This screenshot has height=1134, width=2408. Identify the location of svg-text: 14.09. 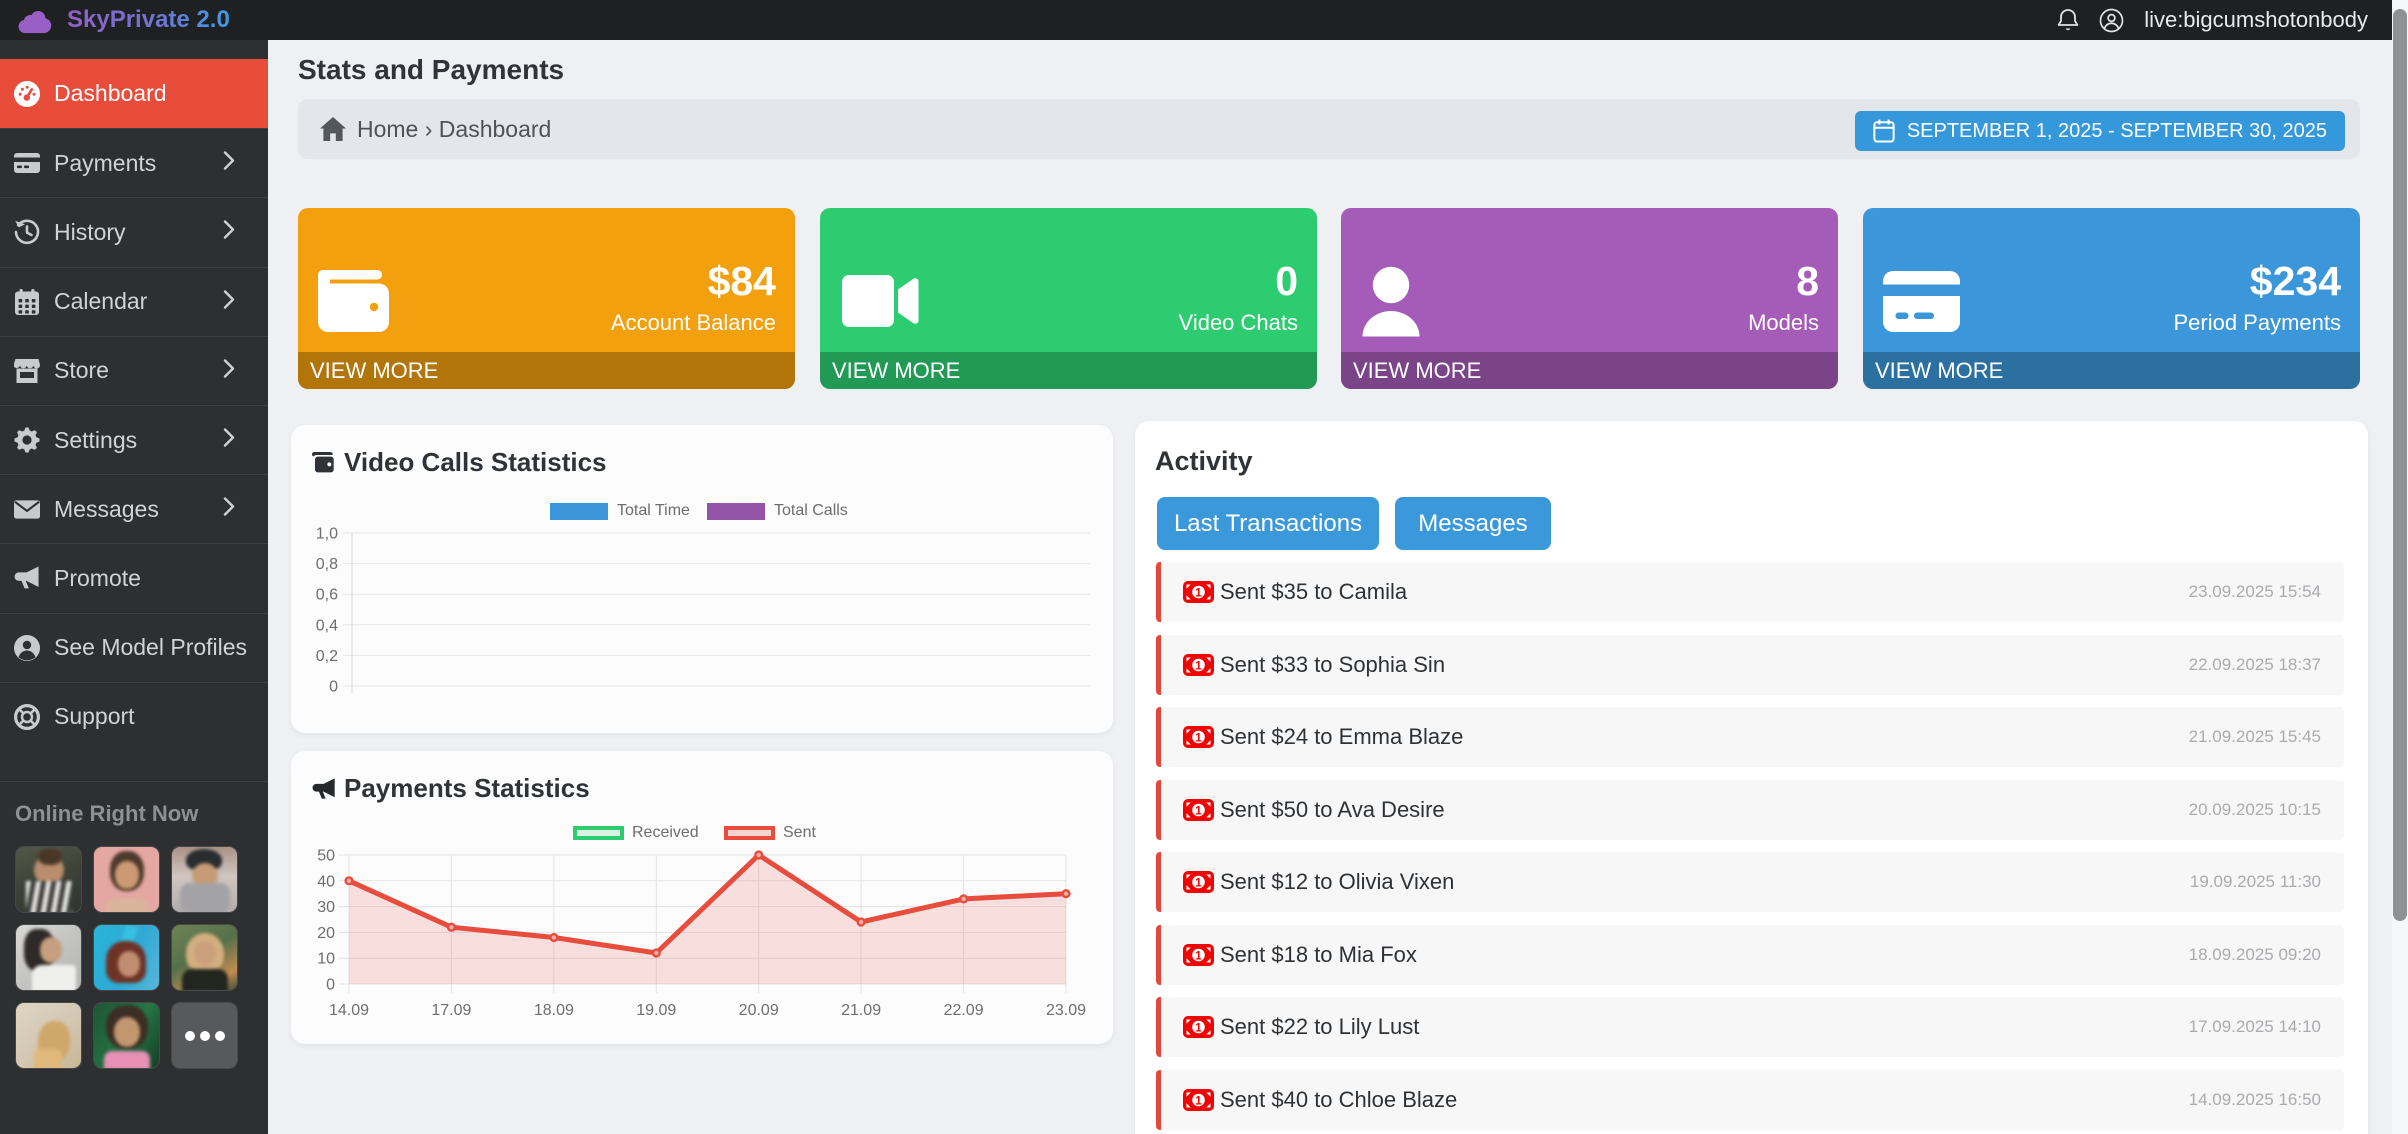
(349, 1010).